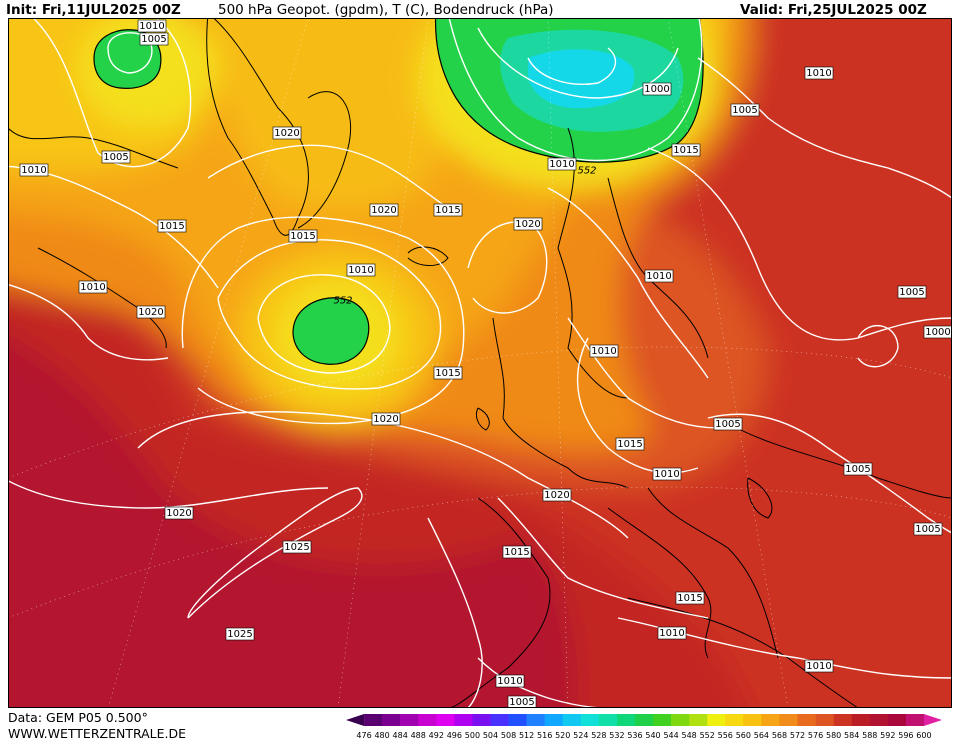  Describe the element at coordinates (472, 735) in the screenshot. I see `colorbar-tick-label: 500` at that location.